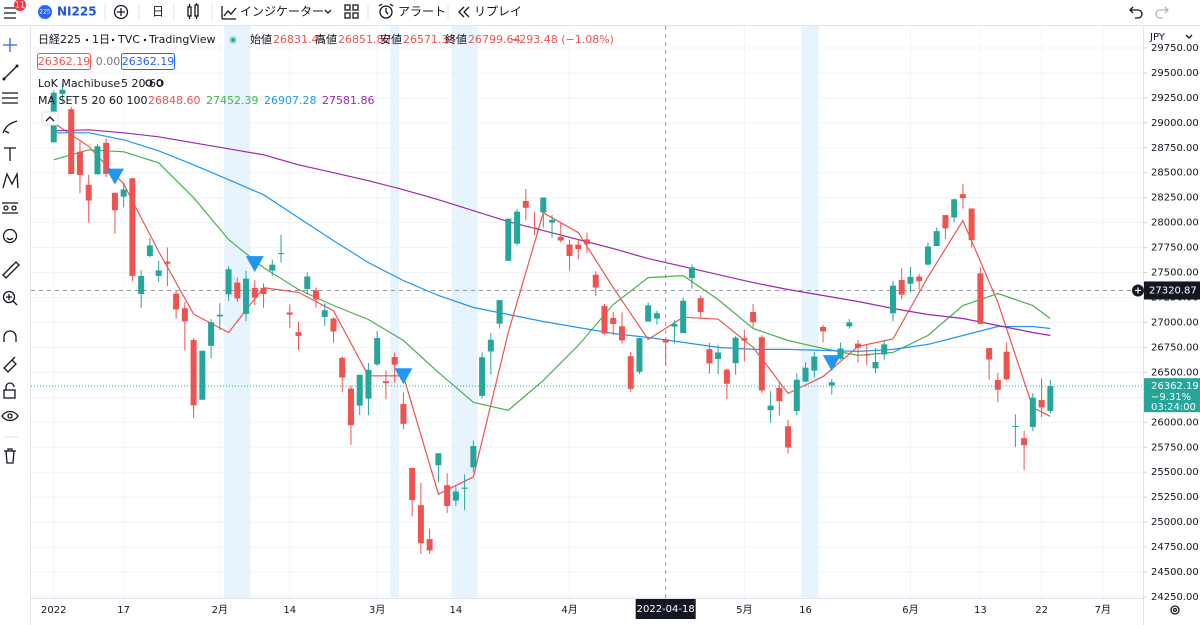 The width and height of the screenshot is (1200, 625). Describe the element at coordinates (498, 12) in the screenshot. I see `replay-button: リプレイ` at that location.